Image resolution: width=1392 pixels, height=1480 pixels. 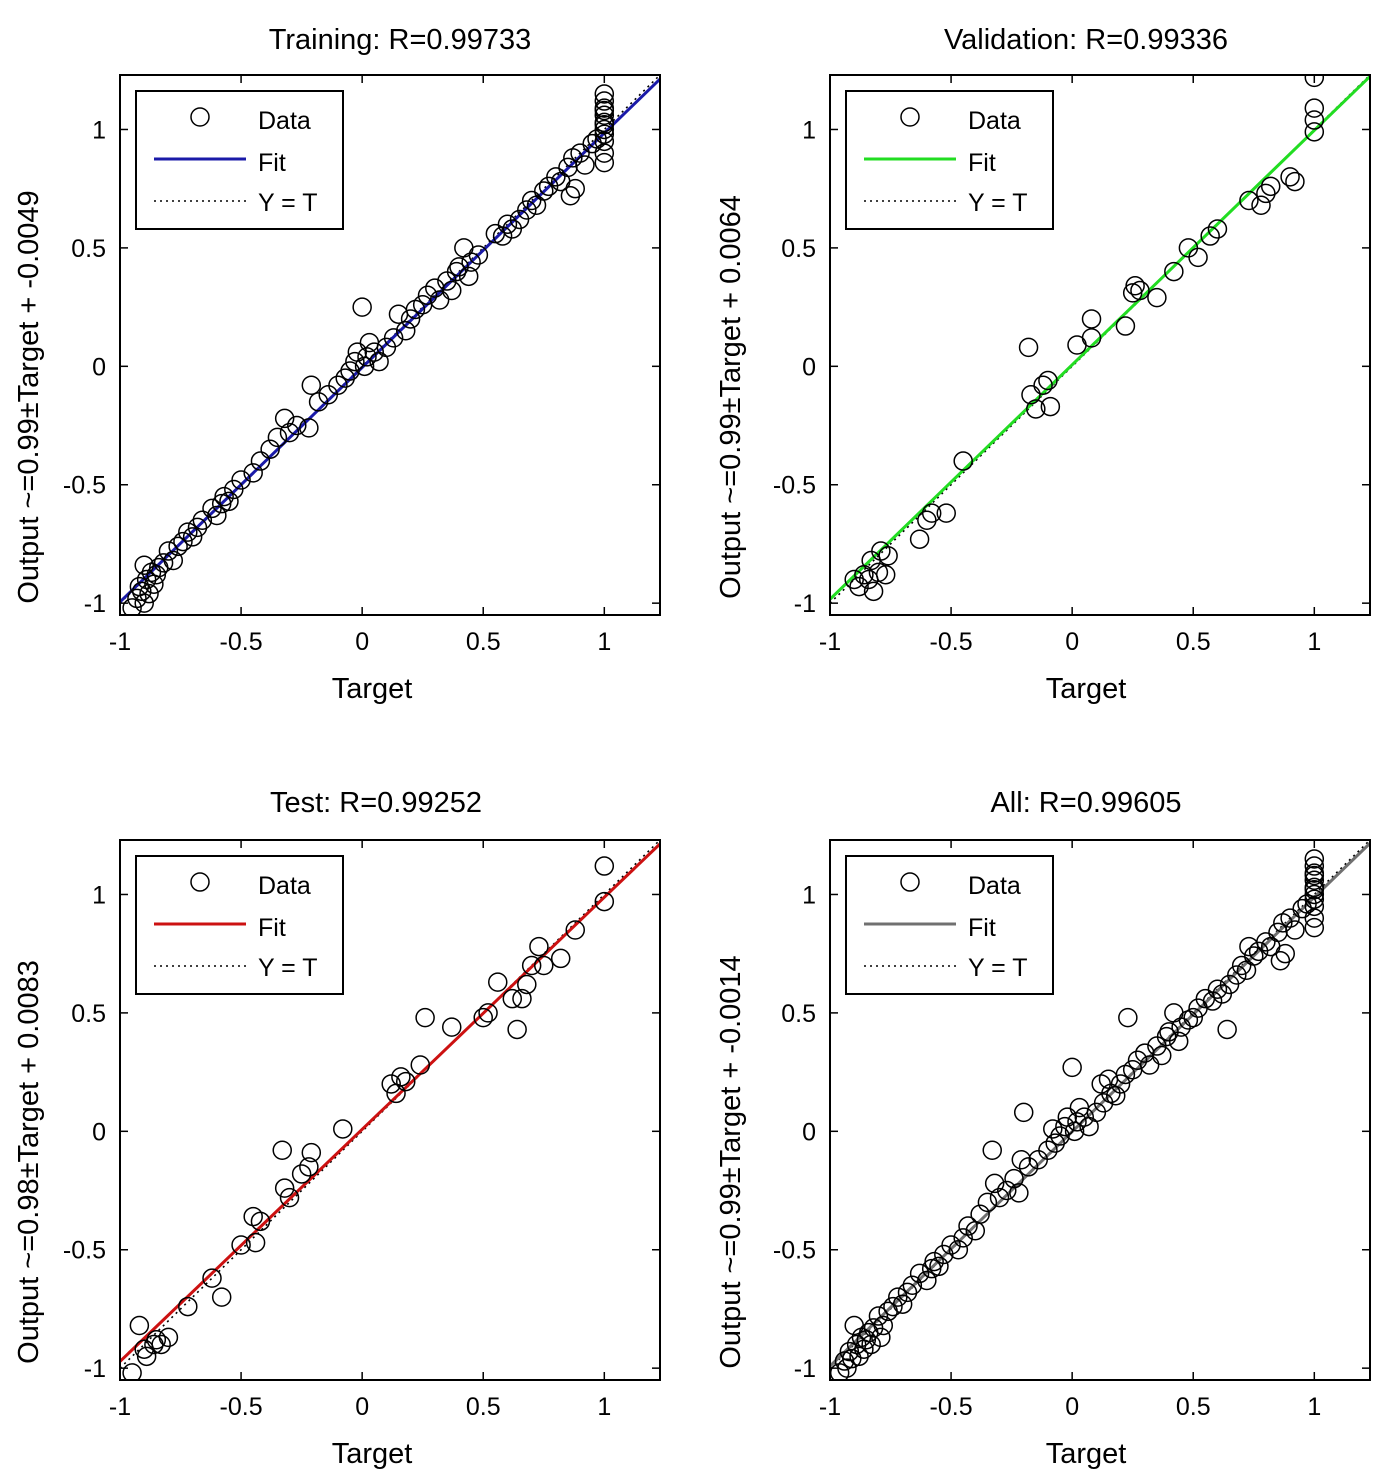 What do you see at coordinates (362, 642) in the screenshot?
I see `x-tick-label: 0` at bounding box center [362, 642].